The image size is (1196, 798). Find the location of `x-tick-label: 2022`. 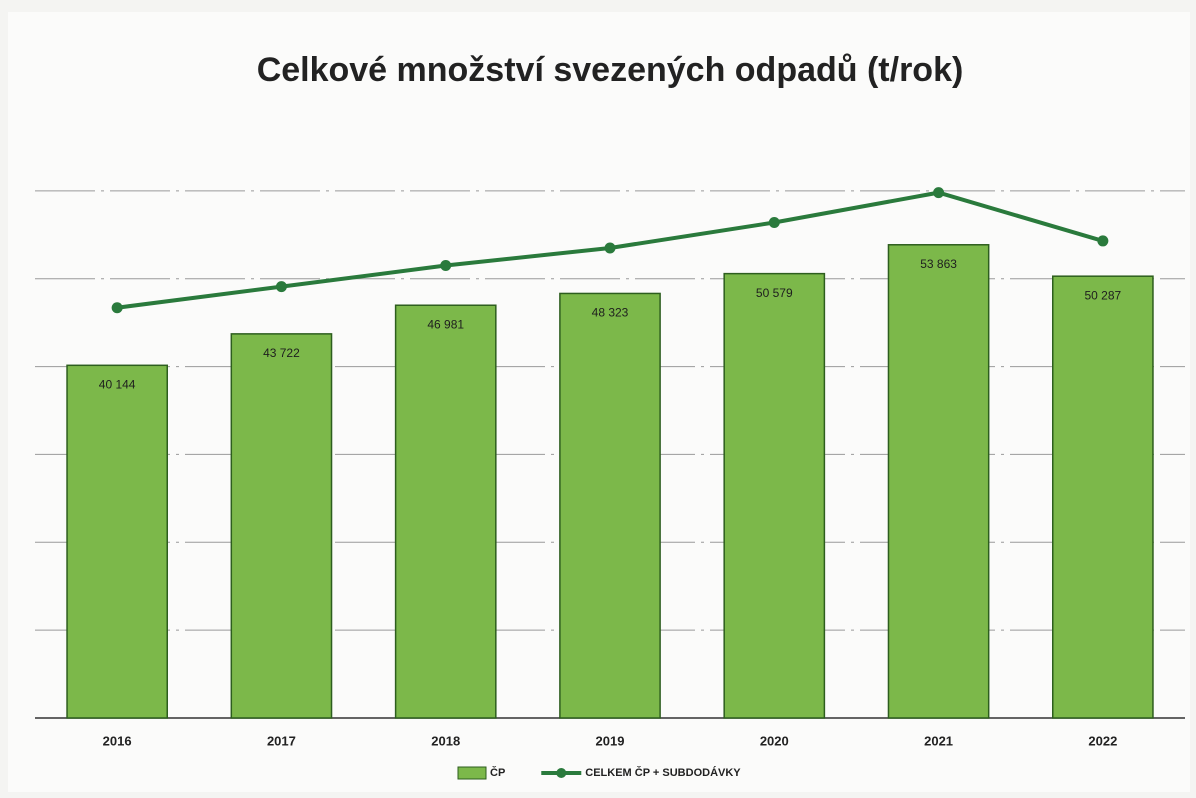

x-tick-label: 2022 is located at coordinates (1102, 740).